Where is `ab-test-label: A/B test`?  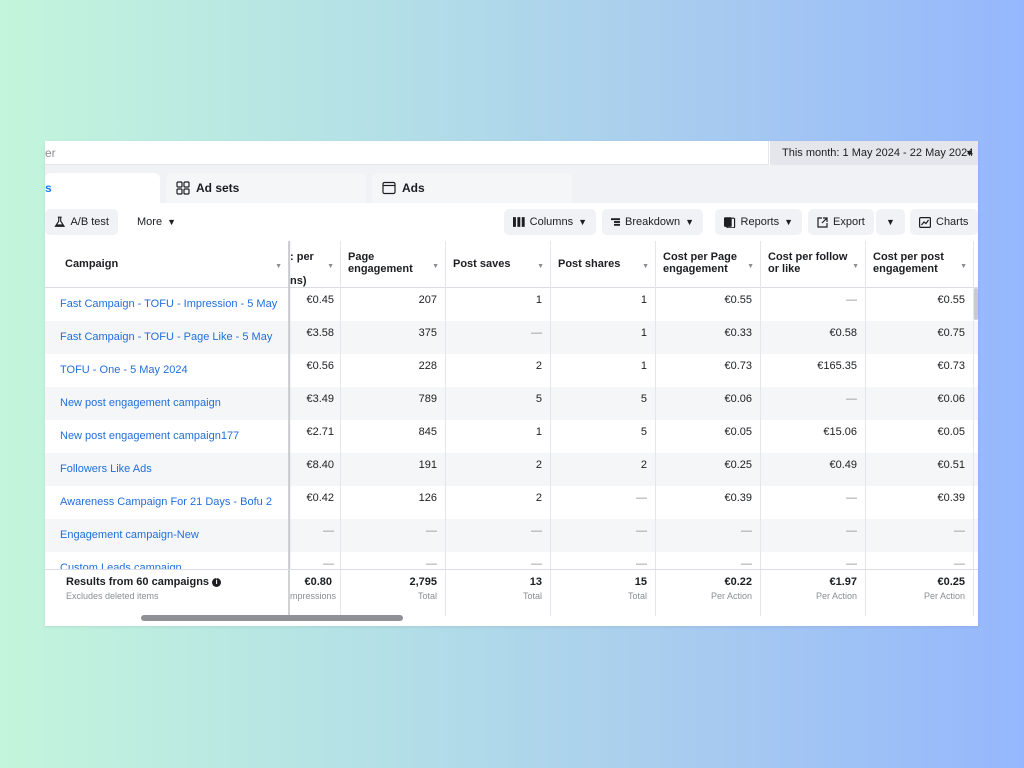 ab-test-label: A/B test is located at coordinates (89, 222).